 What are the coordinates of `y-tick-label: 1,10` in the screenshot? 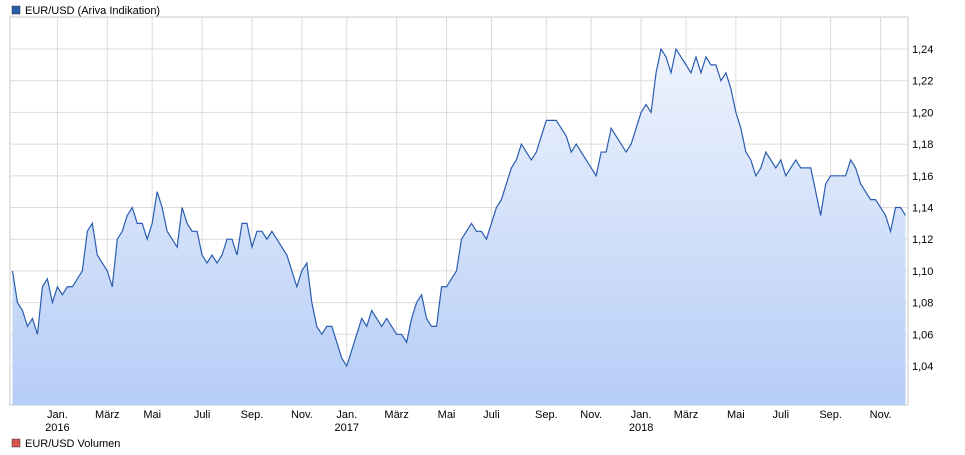 It's located at (922, 272).